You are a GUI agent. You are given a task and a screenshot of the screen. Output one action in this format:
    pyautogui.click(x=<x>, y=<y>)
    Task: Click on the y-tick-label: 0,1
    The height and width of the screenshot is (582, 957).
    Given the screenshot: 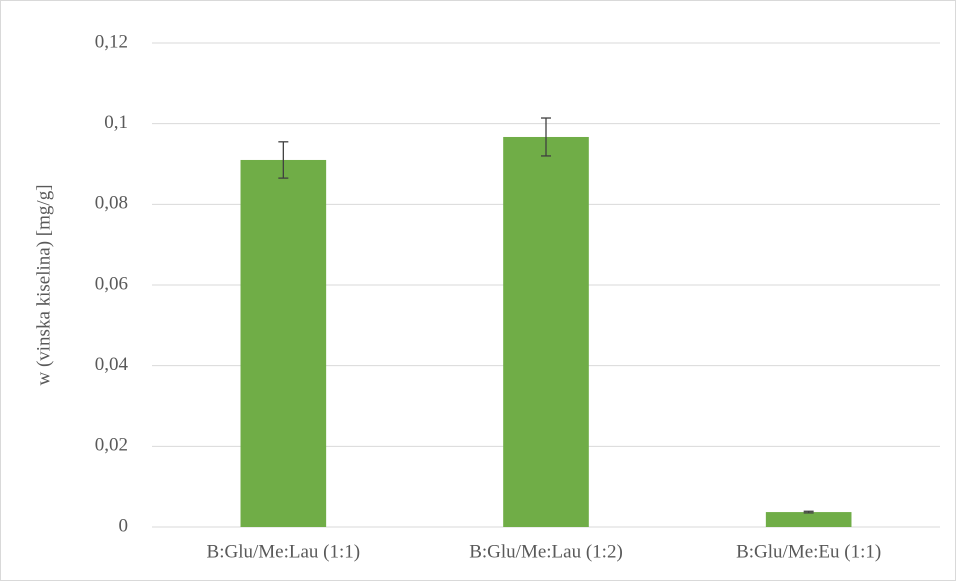 What is the action you would take?
    pyautogui.click(x=116, y=122)
    